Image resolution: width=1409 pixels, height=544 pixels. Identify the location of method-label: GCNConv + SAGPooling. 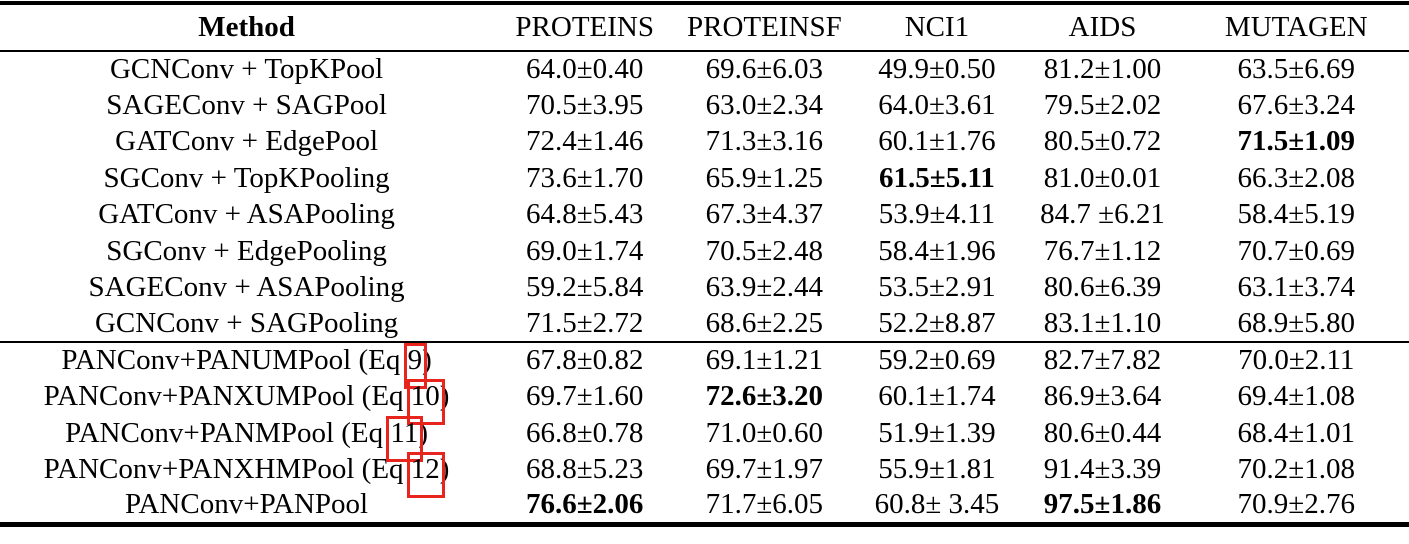
(246, 322).